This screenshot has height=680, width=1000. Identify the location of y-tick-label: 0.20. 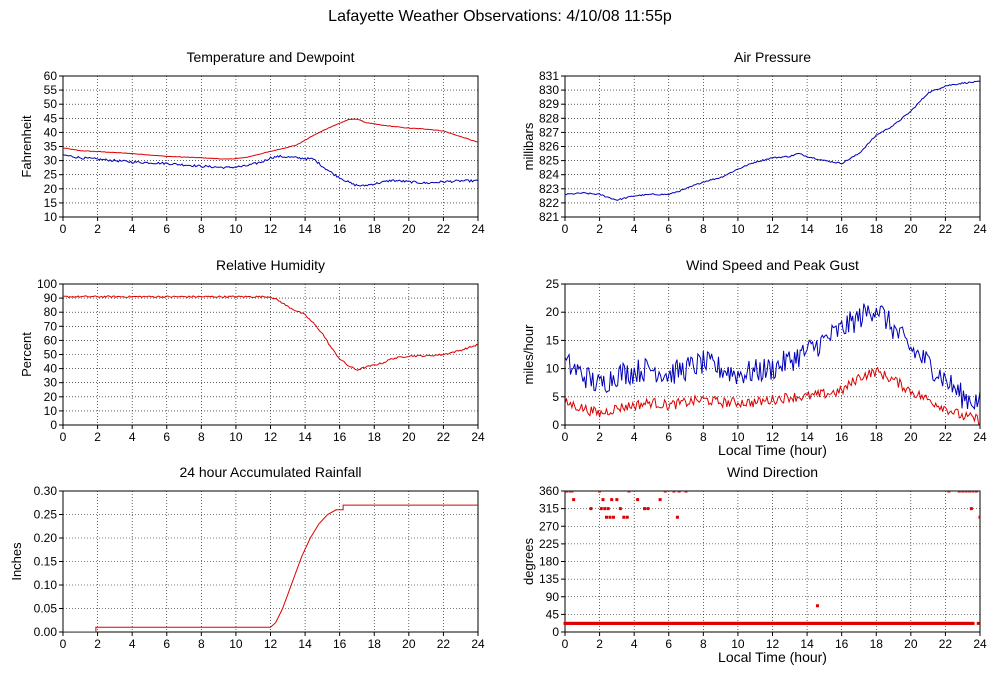
(46, 538).